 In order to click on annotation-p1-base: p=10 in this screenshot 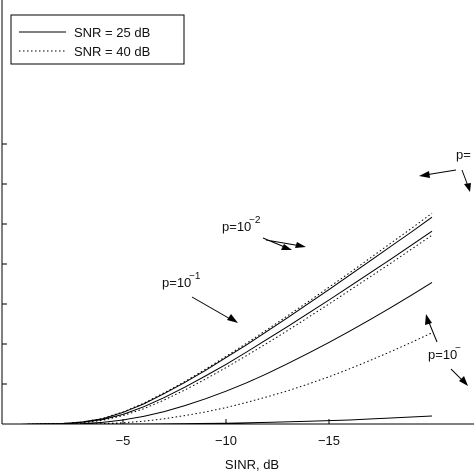, I will do `click(176, 282)`.